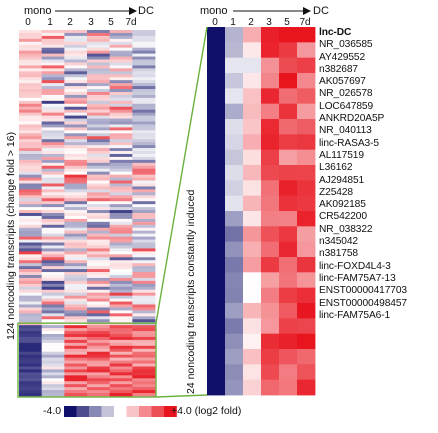 The width and height of the screenshot is (438, 433). Describe the element at coordinates (338, 242) in the screenshot. I see `gene-label: n345042` at that location.